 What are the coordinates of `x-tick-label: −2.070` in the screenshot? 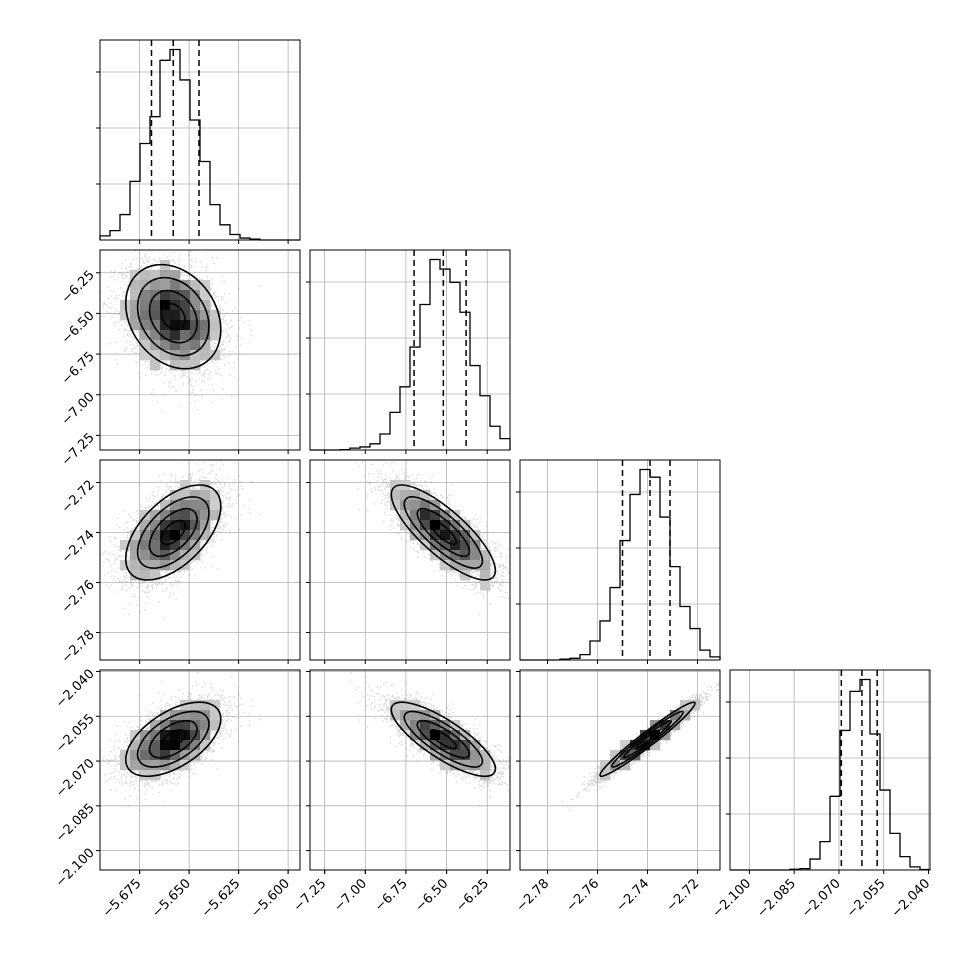 It's located at (821, 898).